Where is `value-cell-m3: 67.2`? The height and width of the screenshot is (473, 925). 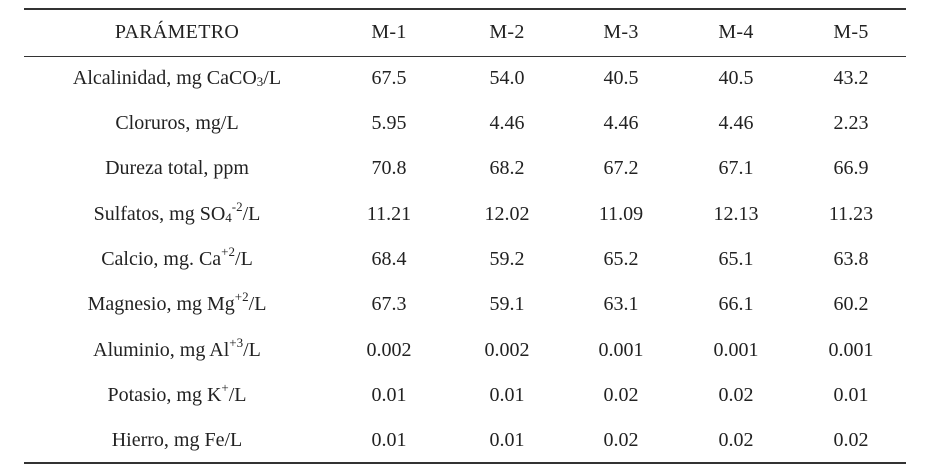 value-cell-m3: 67.2 is located at coordinates (621, 168).